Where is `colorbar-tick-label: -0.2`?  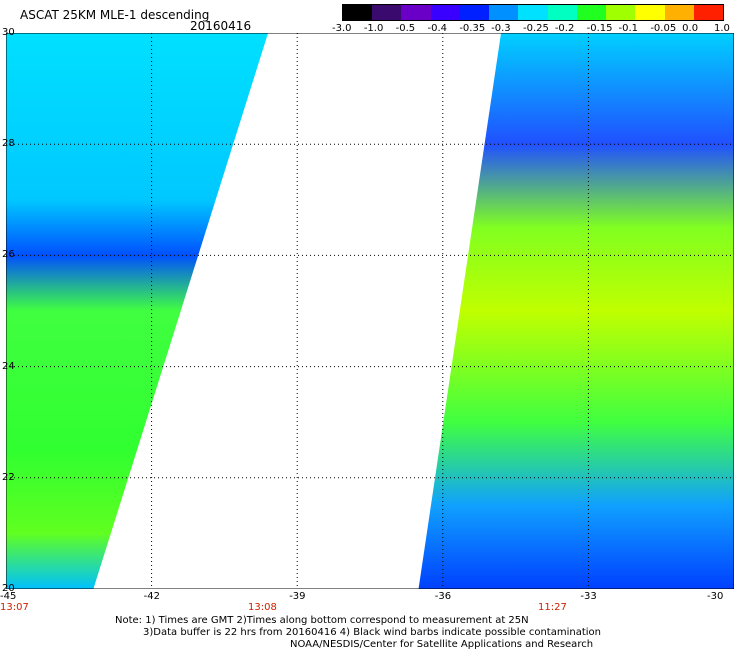
colorbar-tick-label: -0.2 is located at coordinates (564, 28).